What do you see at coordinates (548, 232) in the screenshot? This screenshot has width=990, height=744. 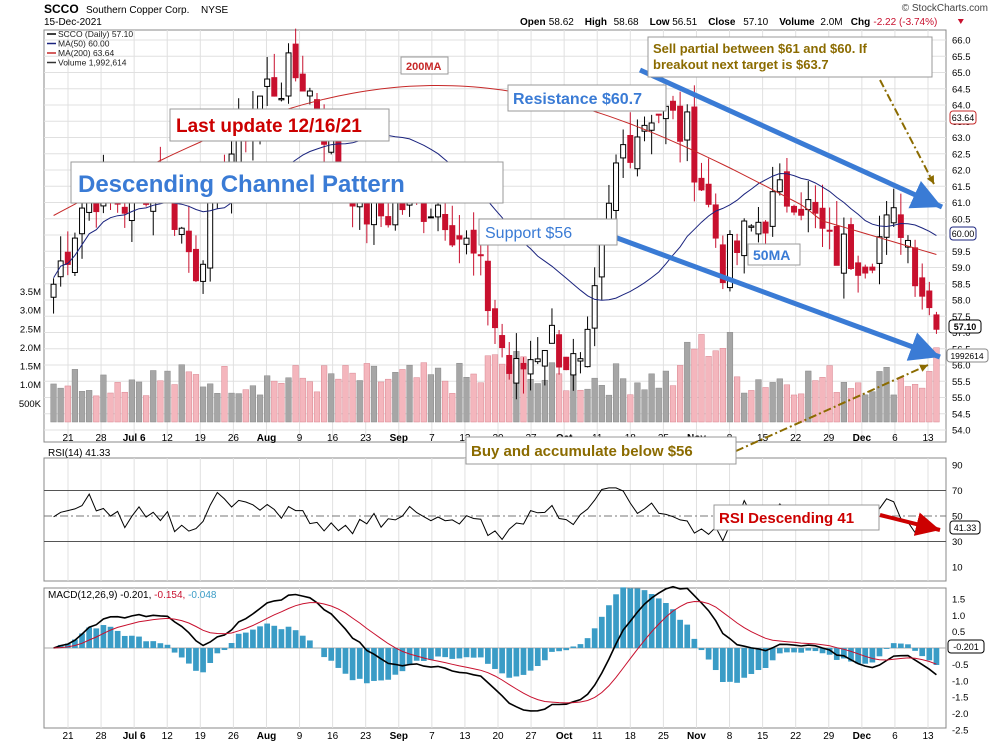 I see `support-annotation: Support $56` at bounding box center [548, 232].